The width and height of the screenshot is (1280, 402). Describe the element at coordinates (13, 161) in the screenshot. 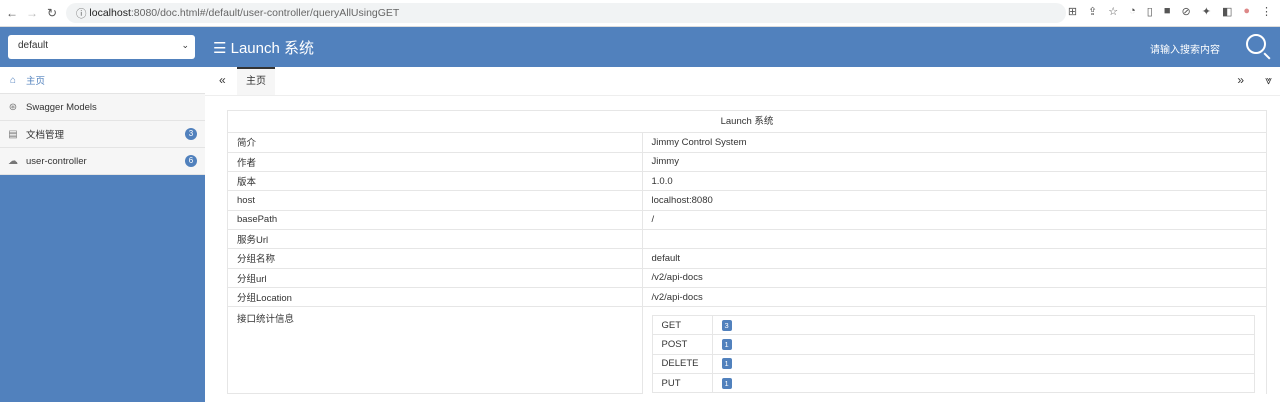

I see `cloud-icon: ☁` at that location.